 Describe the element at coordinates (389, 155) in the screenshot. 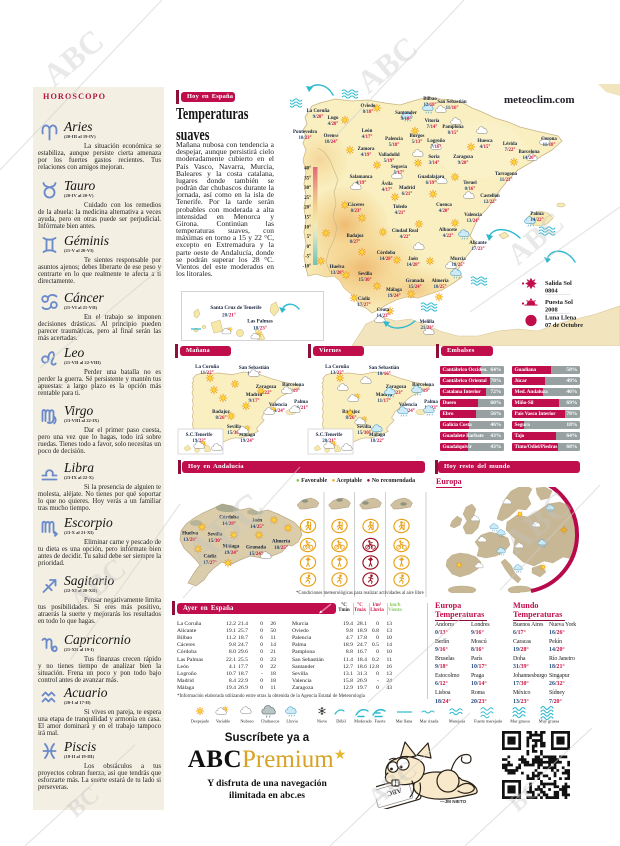

I see `svg-text: Valladolid` at that location.